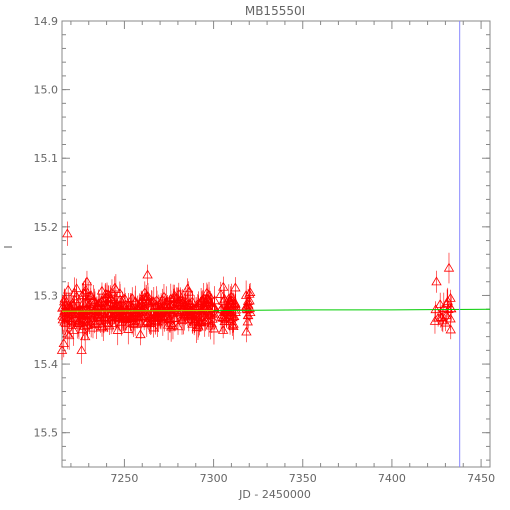  Describe the element at coordinates (276, 310) in the screenshot. I see `model-curve` at that location.